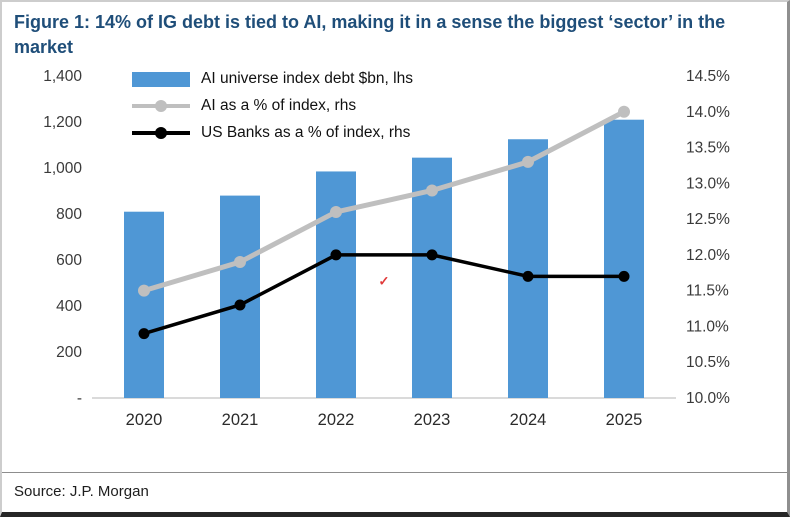  I want to click on left-axis-tick: 600, so click(69, 260).